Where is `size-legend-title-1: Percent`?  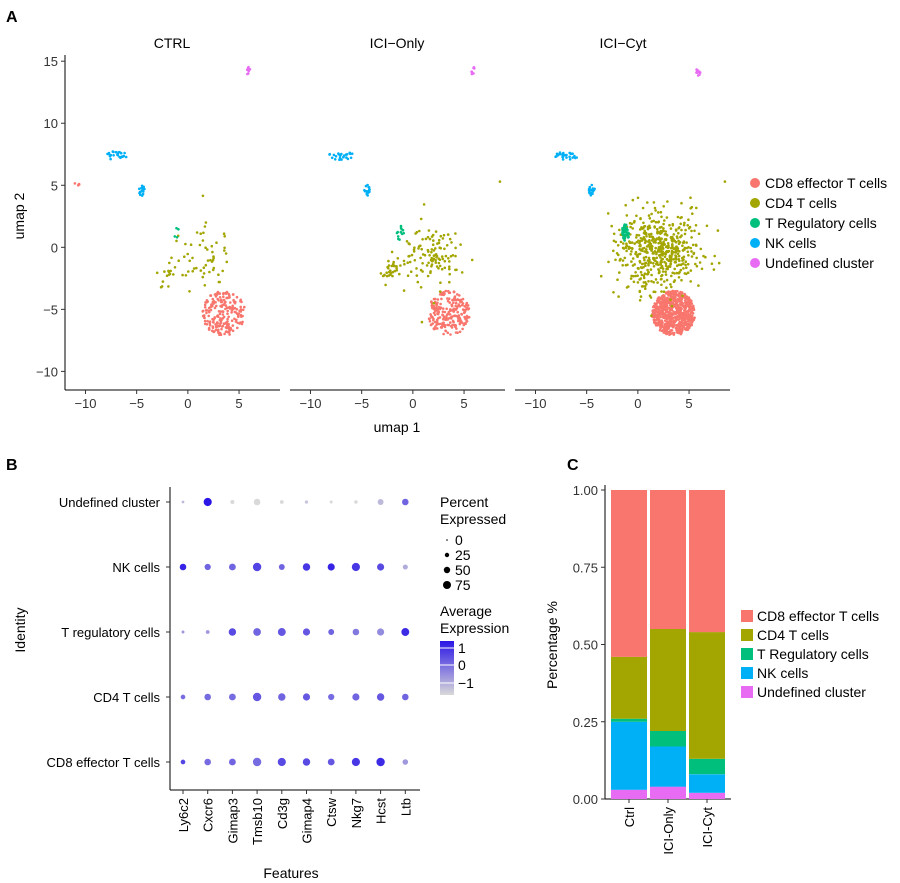 size-legend-title-1: Percent is located at coordinates (464, 502).